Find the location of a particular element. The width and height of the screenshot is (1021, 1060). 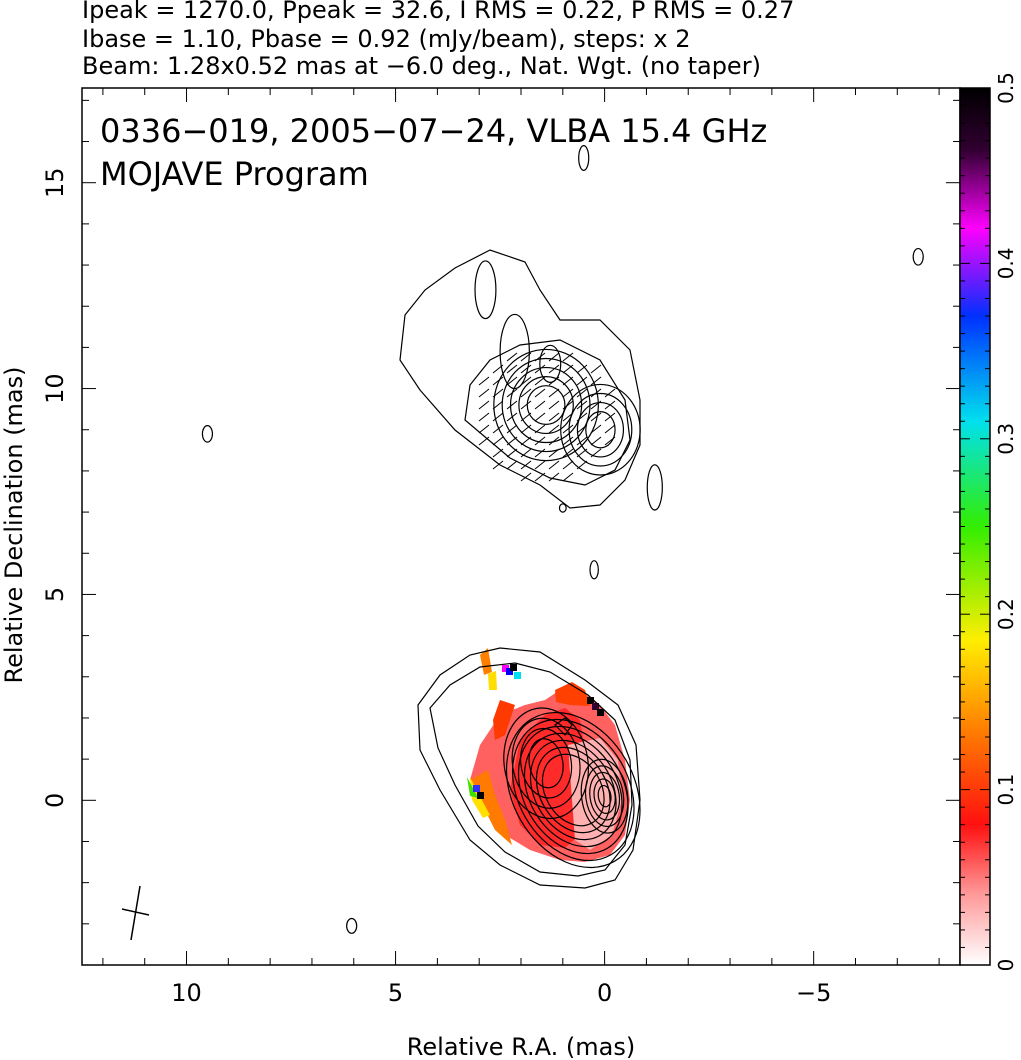

colorbar-tick-label: 0.1 is located at coordinates (1006, 790).